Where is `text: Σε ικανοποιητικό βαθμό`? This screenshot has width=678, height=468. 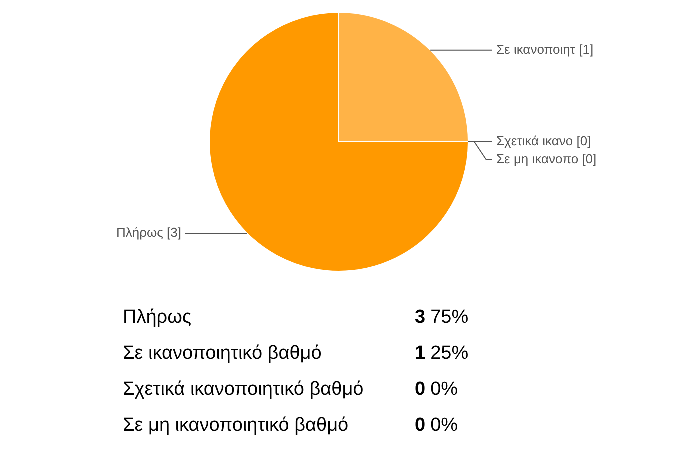
text: Σε ικανοποιητικό βαθμό is located at coordinates (223, 354).